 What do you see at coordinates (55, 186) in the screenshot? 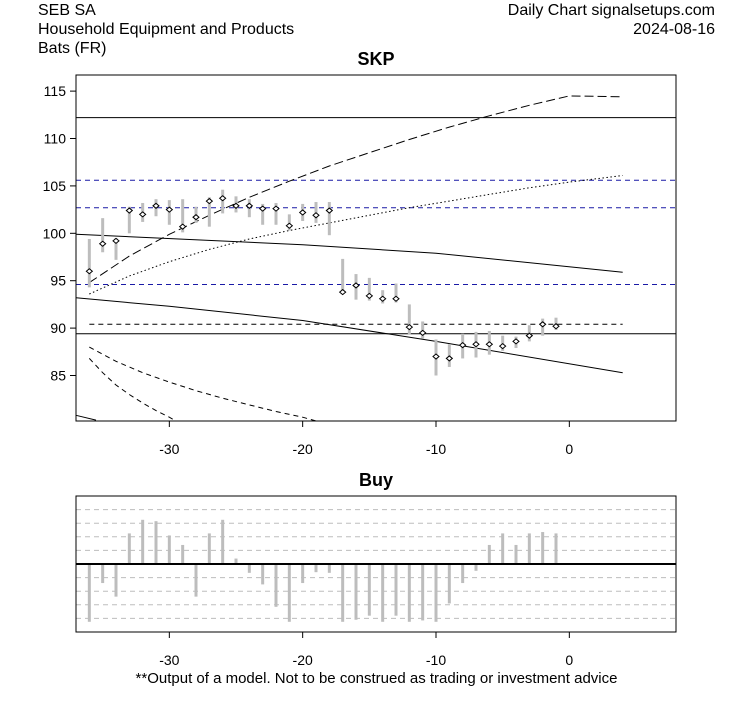
I see `y-tick-label: 105` at bounding box center [55, 186].